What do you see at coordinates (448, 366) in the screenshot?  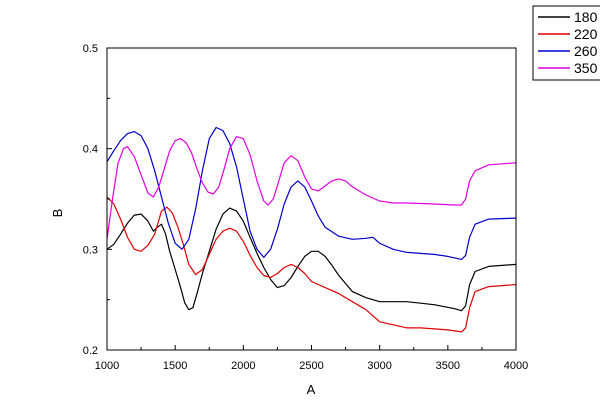 I see `x-tick-label: 3500` at bounding box center [448, 366].